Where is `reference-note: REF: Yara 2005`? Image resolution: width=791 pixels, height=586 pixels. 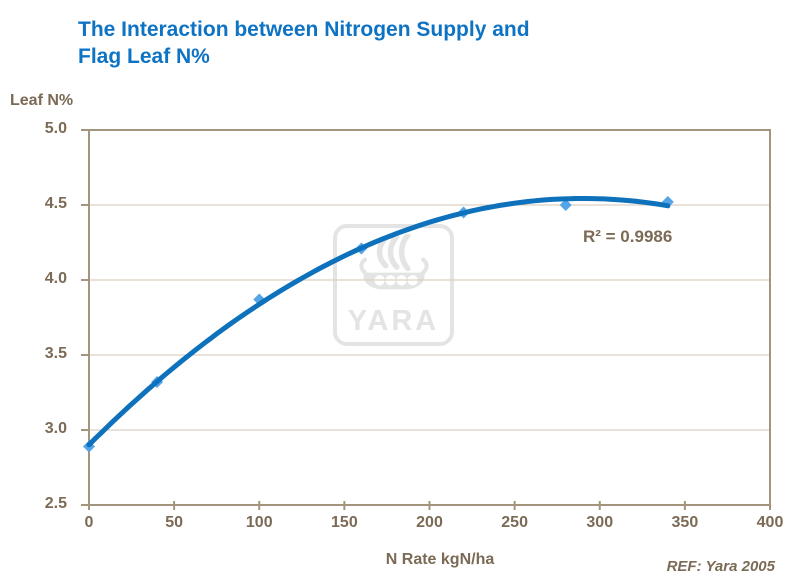 reference-note: REF: Yara 2005 is located at coordinates (720, 566).